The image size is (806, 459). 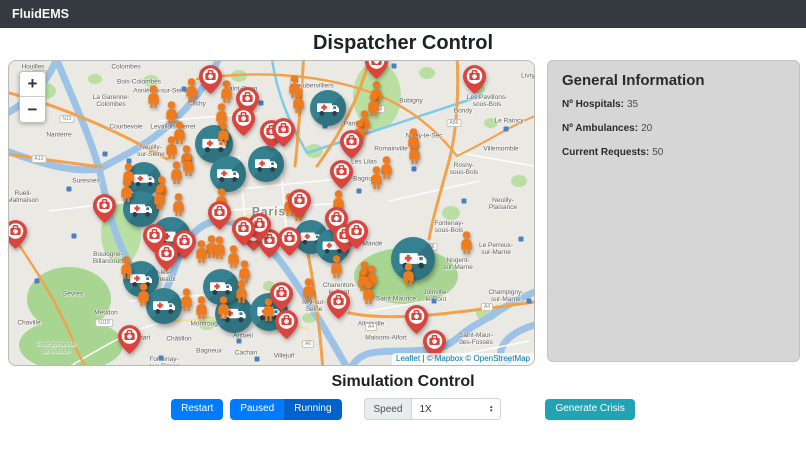 I want to click on zoom-in-button: +, so click(x=32, y=84).